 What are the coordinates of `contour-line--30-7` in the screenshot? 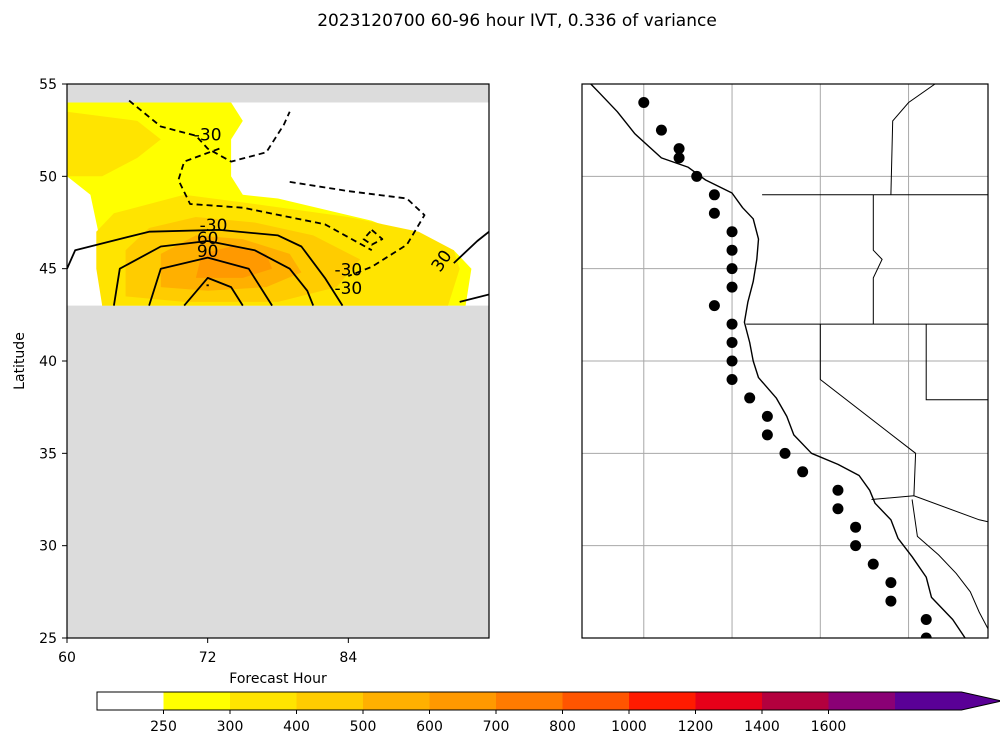 It's located at (209, 131).